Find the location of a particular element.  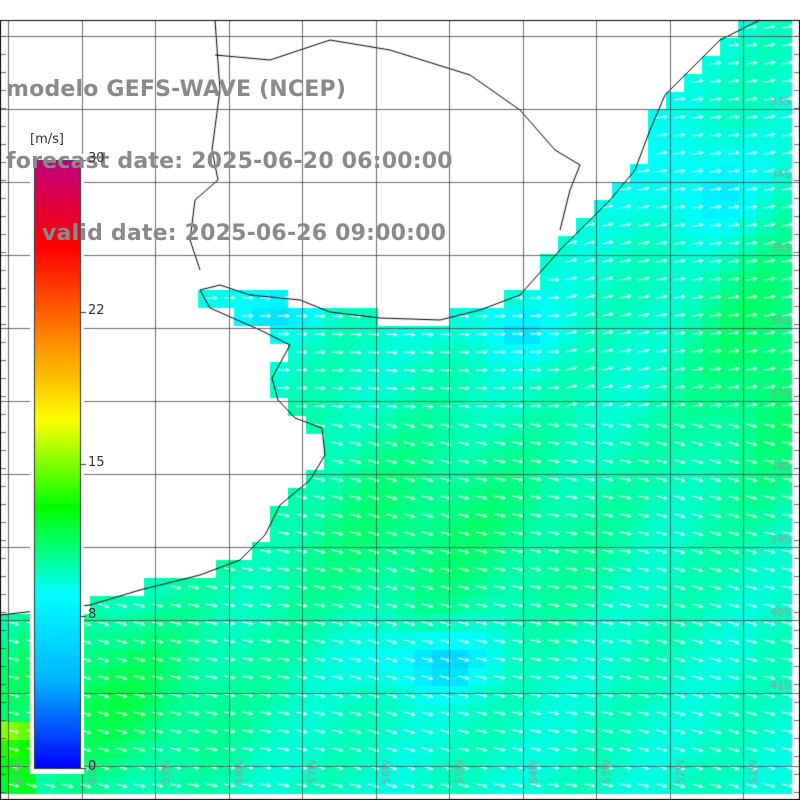

title-valid-date: valid date: 2025-06-26 09:00:00 is located at coordinates (244, 233).